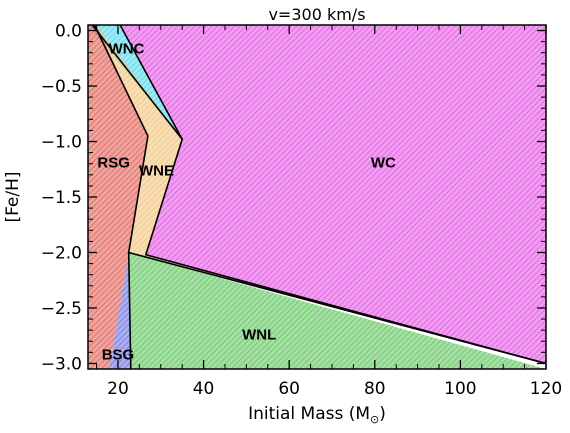 Image resolution: width=570 pixels, height=433 pixels. Describe the element at coordinates (61, 309) in the screenshot. I see `y-tick-label: −2.5` at that location.